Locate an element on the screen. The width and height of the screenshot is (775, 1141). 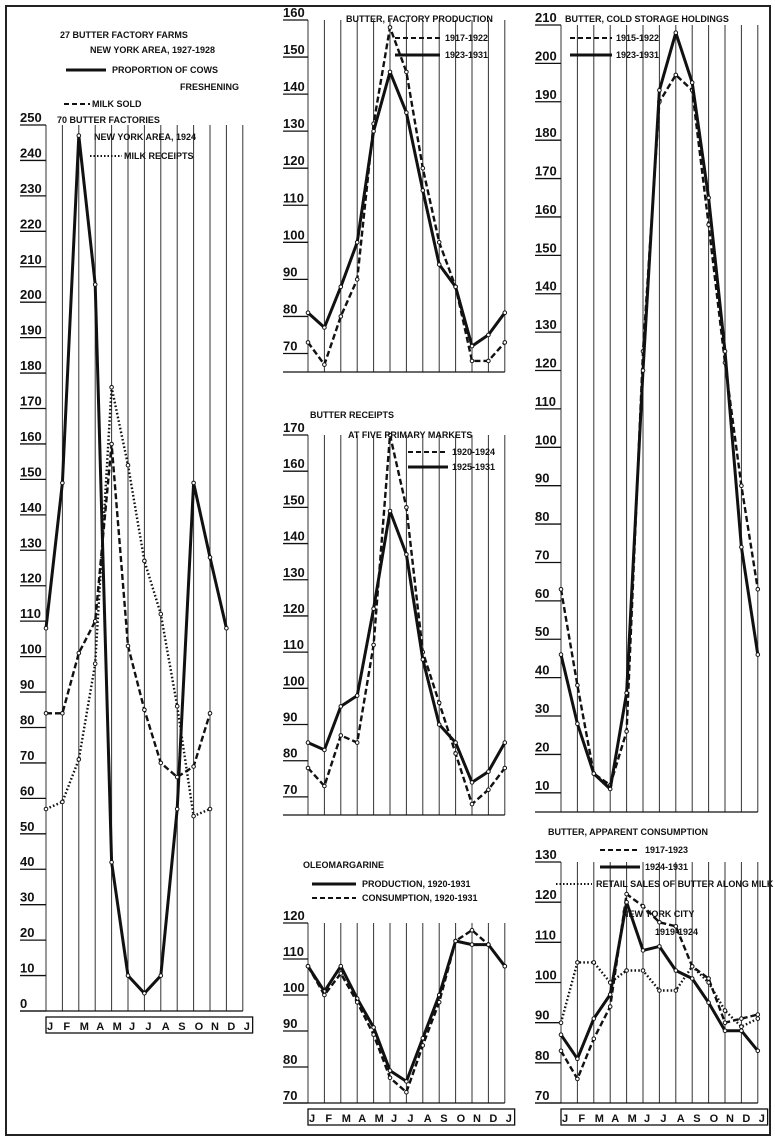
oleo-chart-gridlines is located at coordinates (394, 1013).